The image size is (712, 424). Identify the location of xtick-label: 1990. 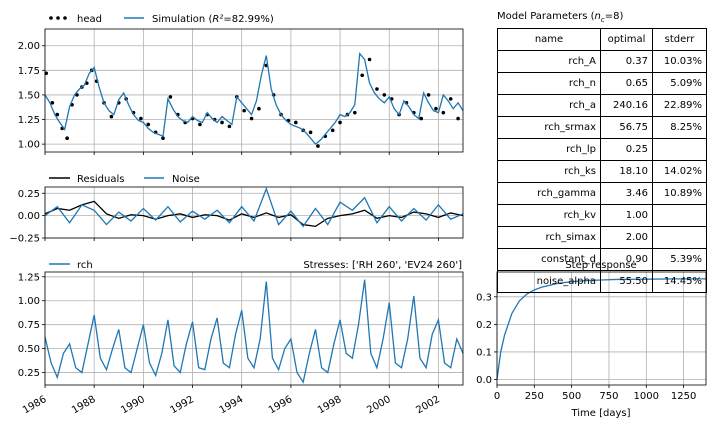
(133, 405).